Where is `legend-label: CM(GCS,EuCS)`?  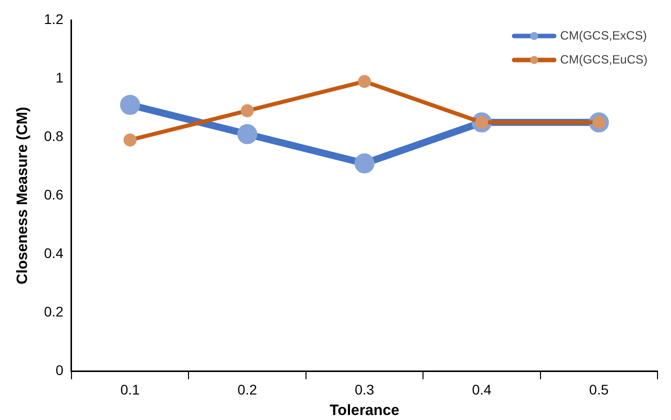
legend-label: CM(GCS,EuCS) is located at coordinates (604, 59).